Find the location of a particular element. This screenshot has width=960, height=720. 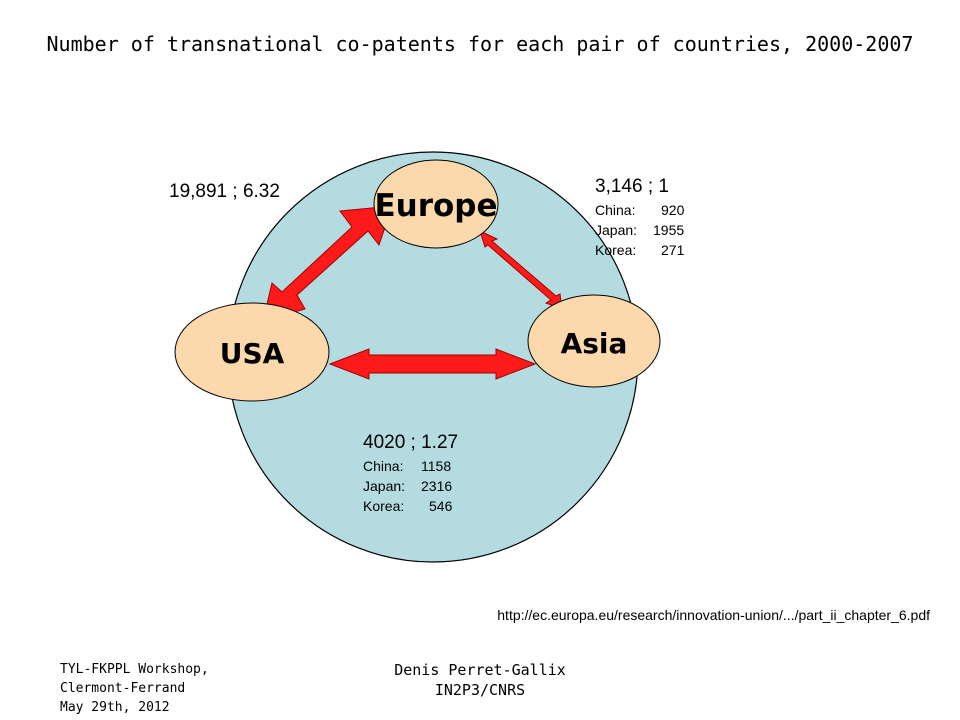

footer-event-line: Clermont-Ferrand is located at coordinates (123, 688).